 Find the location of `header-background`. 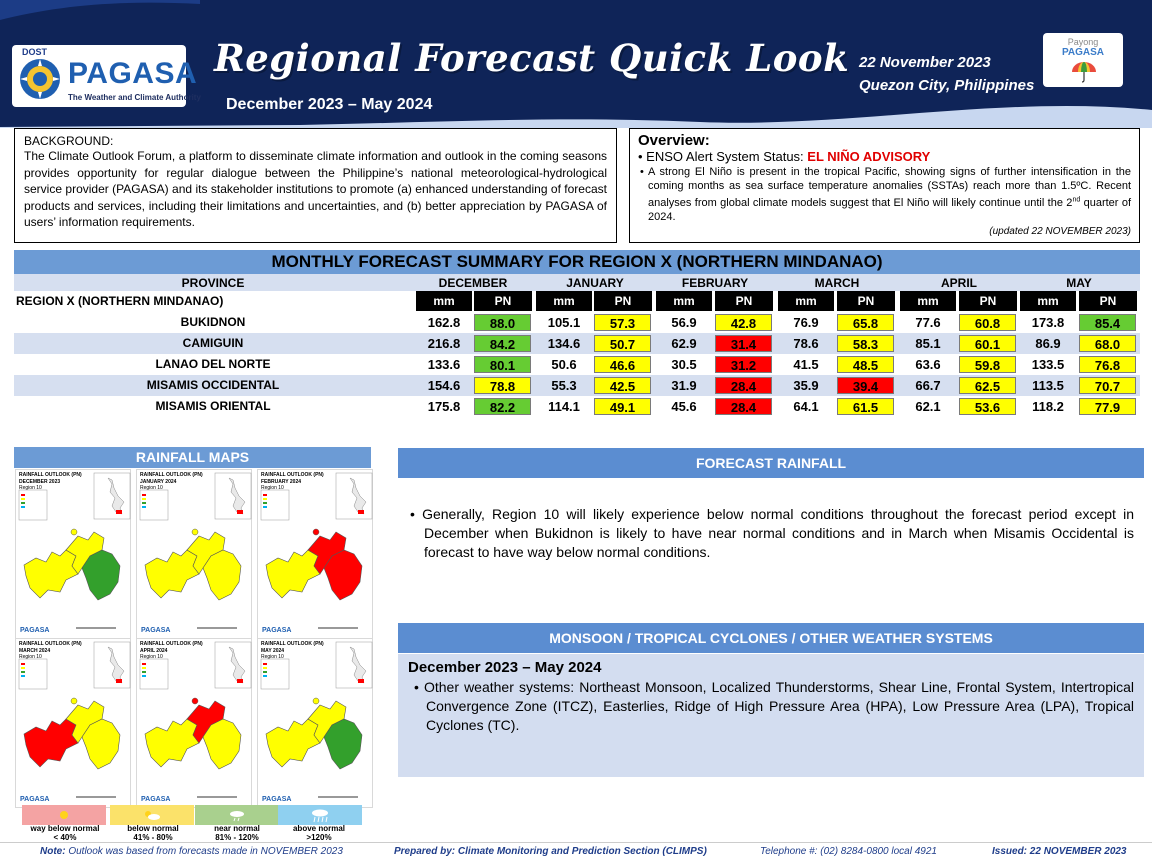

header-background is located at coordinates (576, 64).